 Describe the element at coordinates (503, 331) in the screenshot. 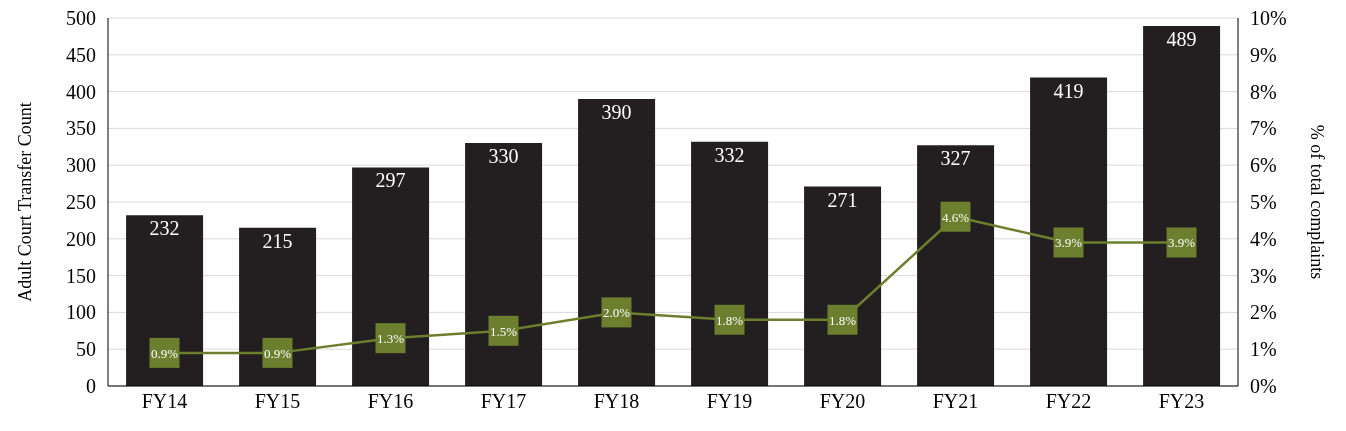

I see `data-label: 1.5%` at that location.